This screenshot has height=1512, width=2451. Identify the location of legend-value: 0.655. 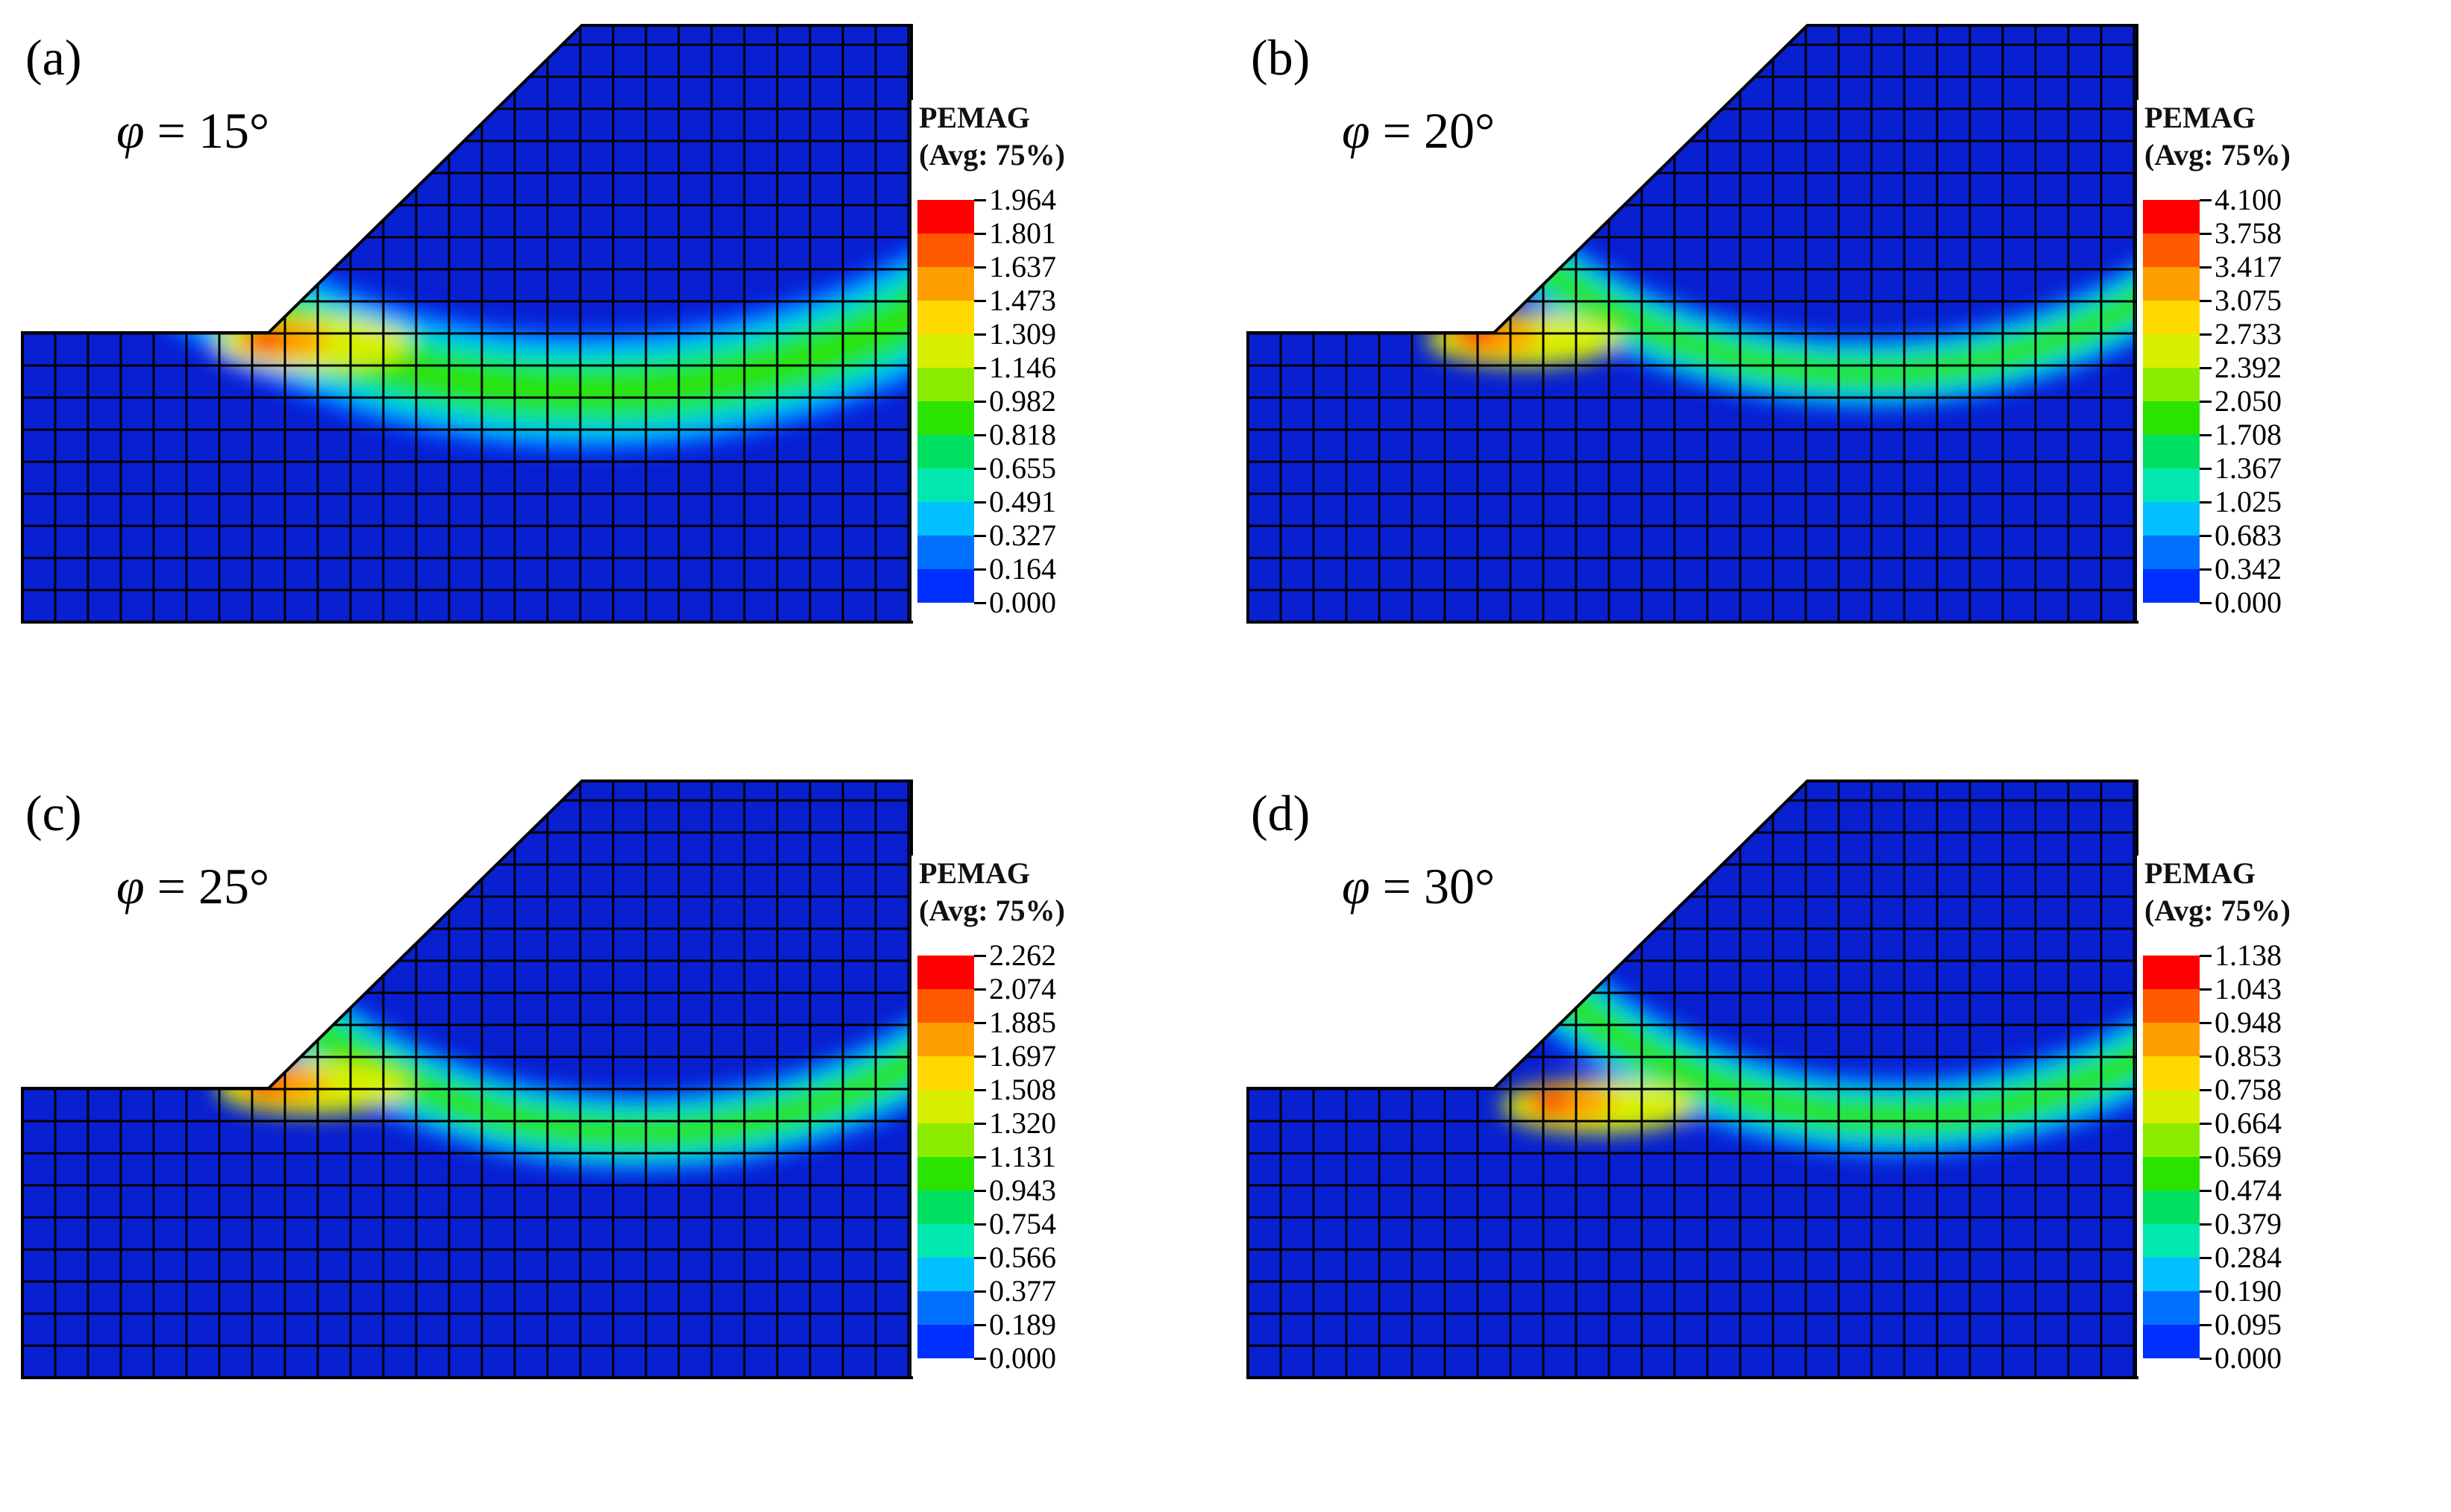
(1023, 468).